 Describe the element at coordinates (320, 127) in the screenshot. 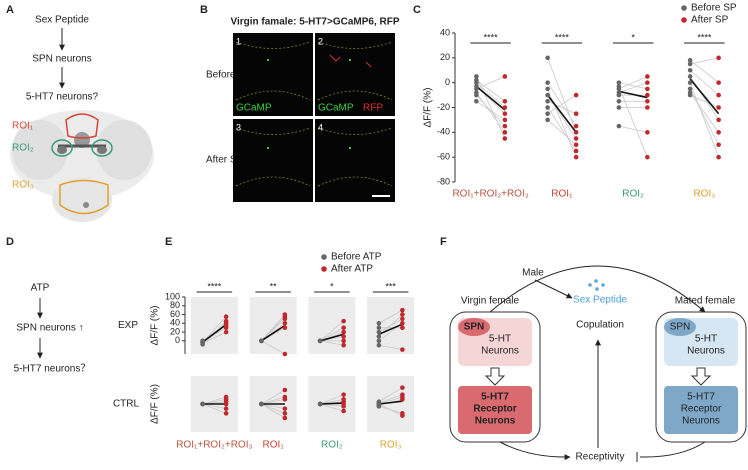

I see `image-number: 4` at that location.